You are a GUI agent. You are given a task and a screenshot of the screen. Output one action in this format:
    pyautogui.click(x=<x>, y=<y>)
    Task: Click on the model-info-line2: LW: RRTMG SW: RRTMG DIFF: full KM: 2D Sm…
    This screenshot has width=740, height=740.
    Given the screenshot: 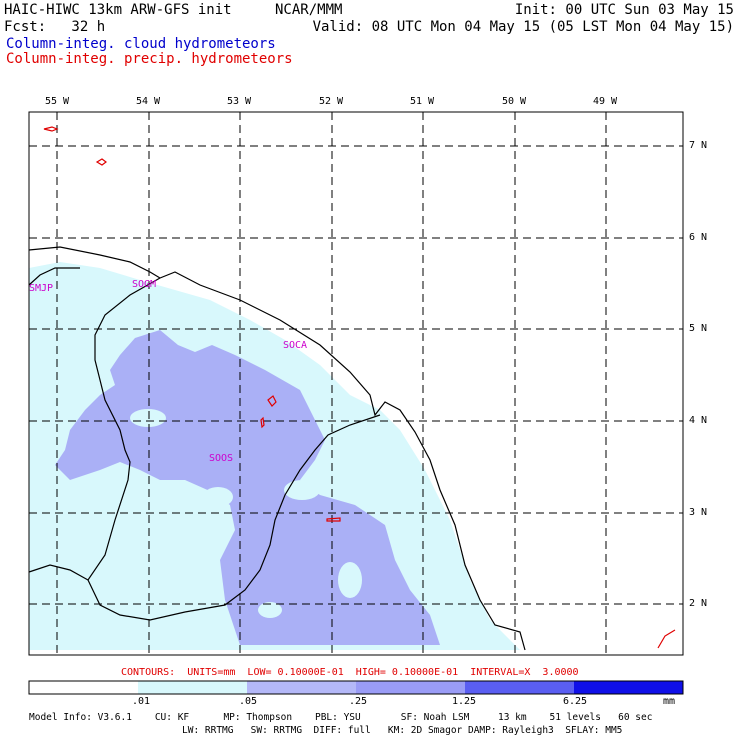 What is the action you would take?
    pyautogui.click(x=402, y=730)
    